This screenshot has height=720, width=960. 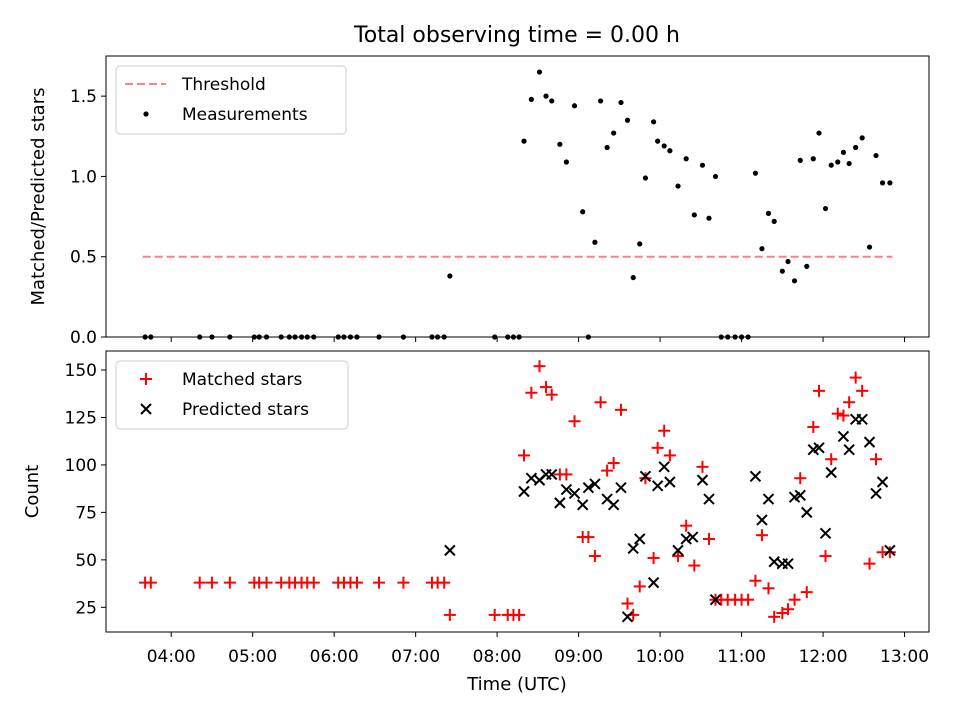 What do you see at coordinates (245, 115) in the screenshot?
I see `legend-label: Measurements` at bounding box center [245, 115].